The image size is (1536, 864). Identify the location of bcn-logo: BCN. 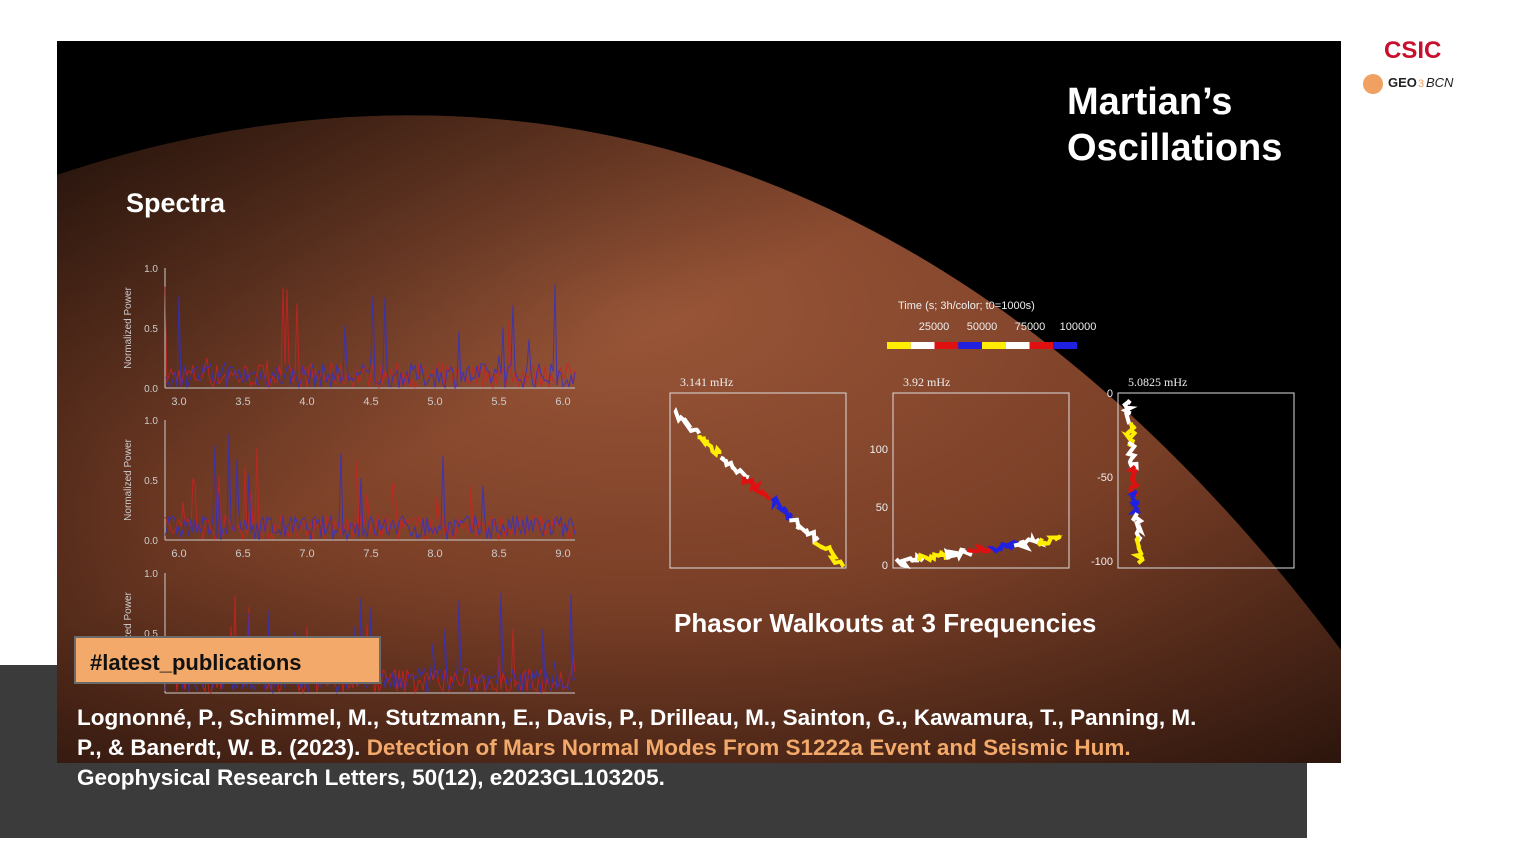
(1440, 82).